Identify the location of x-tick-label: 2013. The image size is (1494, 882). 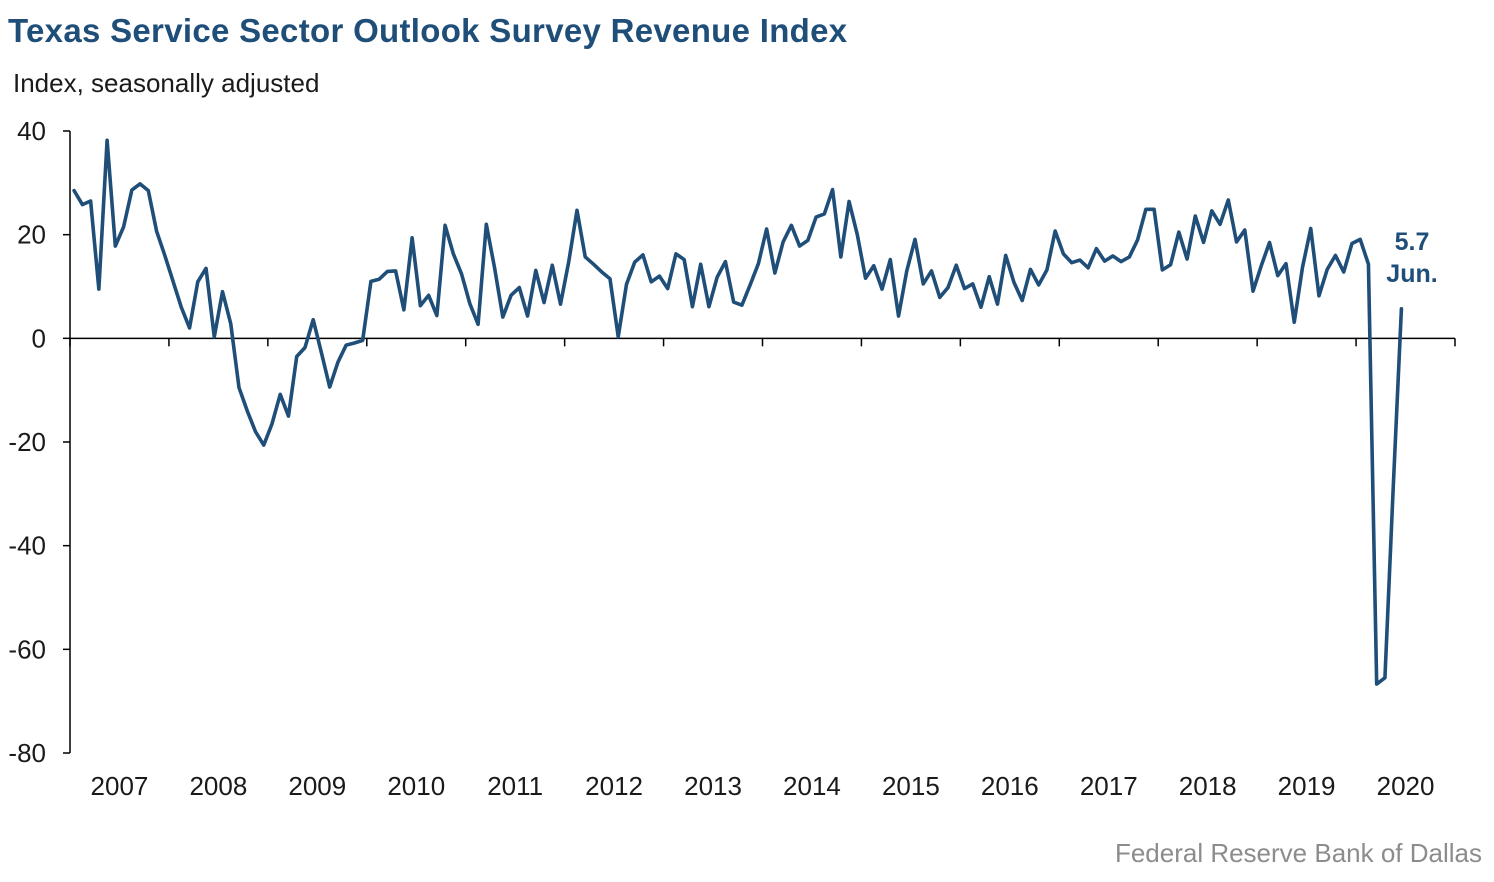
(713, 786).